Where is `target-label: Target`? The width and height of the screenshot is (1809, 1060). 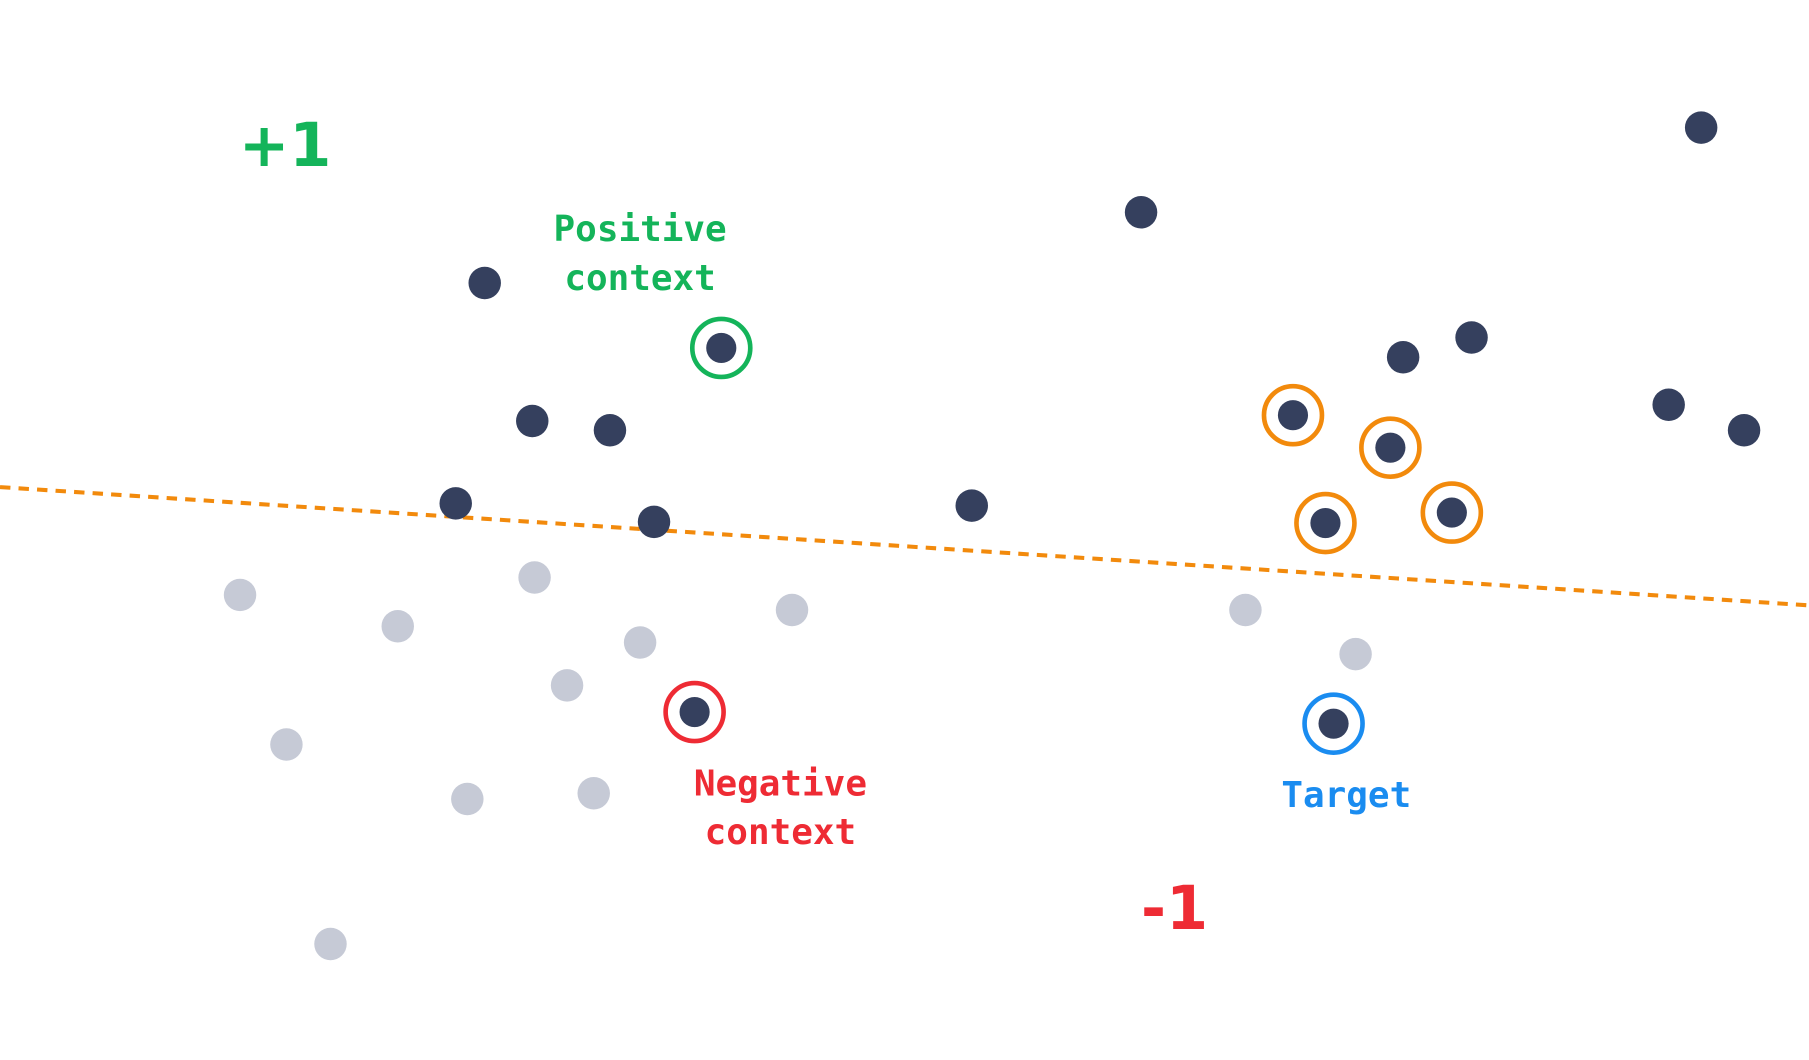 target-label: Target is located at coordinates (1346, 795).